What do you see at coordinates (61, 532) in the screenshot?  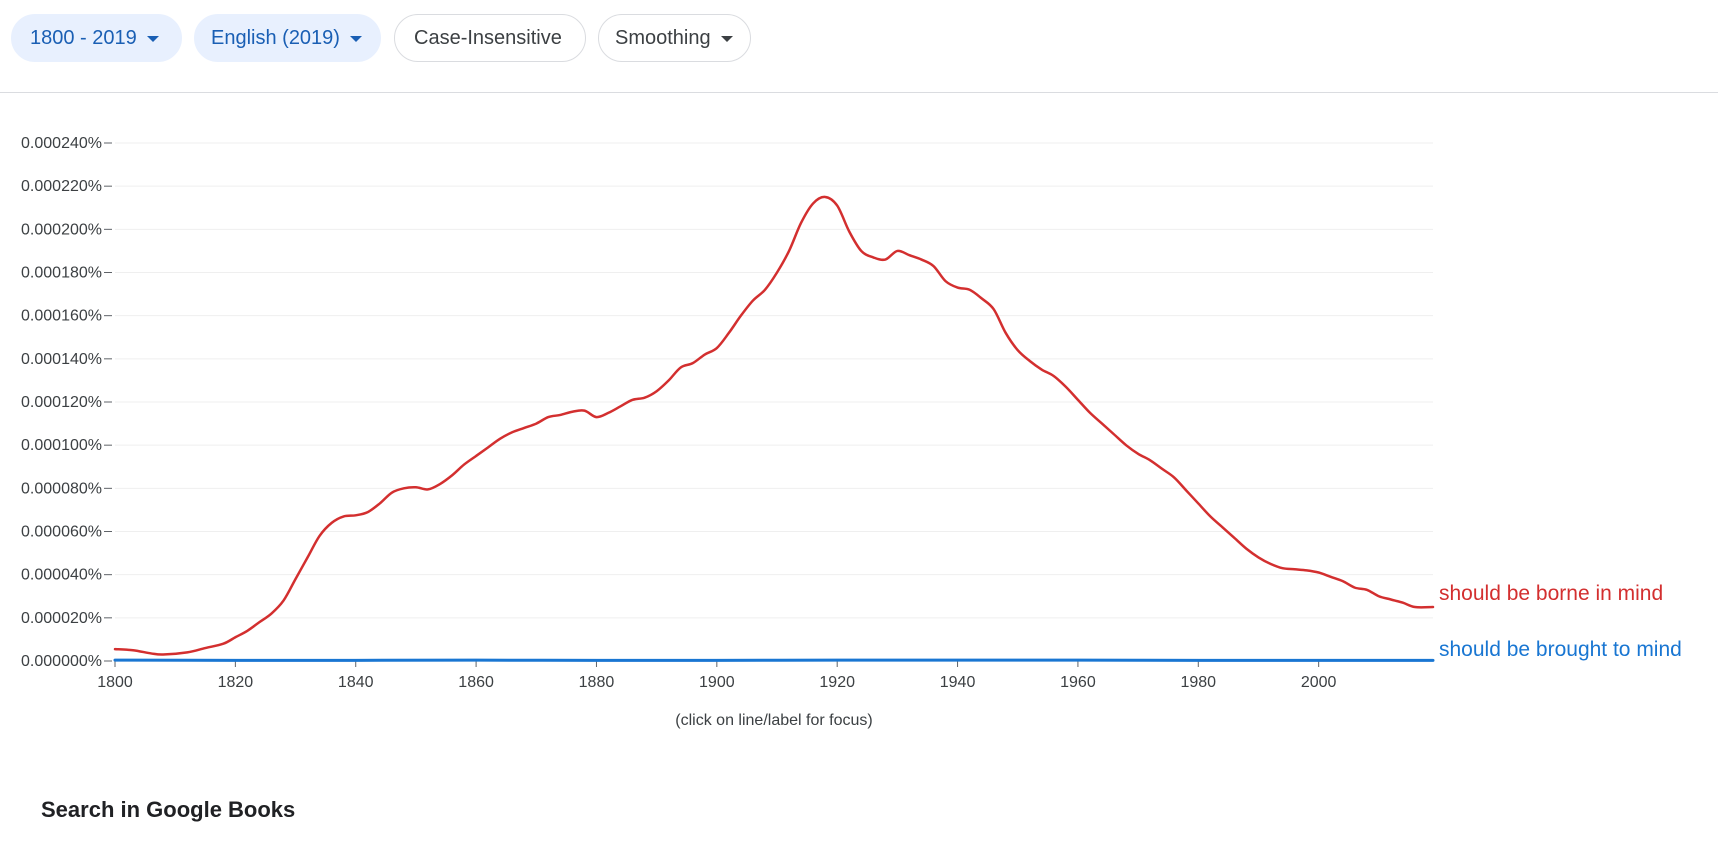 I see `y-tick-label: 0.000060%` at bounding box center [61, 532].